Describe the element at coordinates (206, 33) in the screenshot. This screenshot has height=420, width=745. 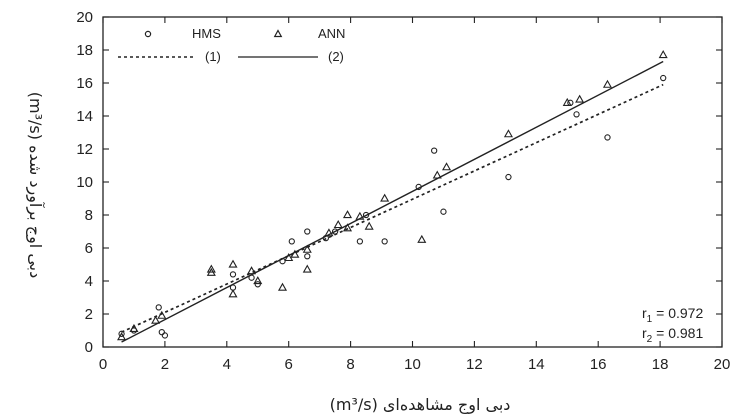
I see `legend-hms-label: HMS` at that location.